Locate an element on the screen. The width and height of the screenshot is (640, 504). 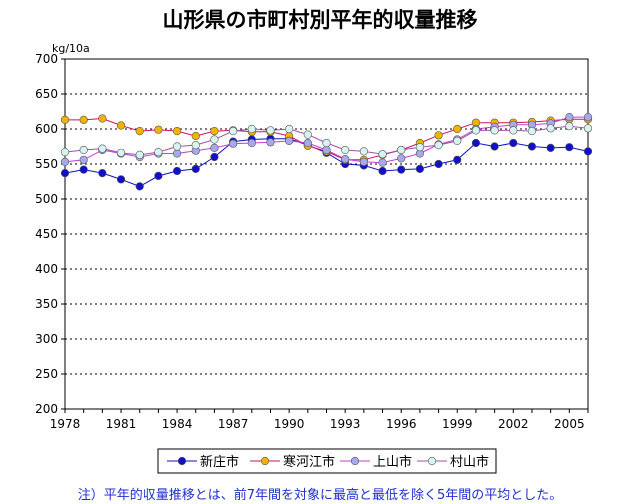
y-axis-unit-label: kg/10a is located at coordinates (71, 48).